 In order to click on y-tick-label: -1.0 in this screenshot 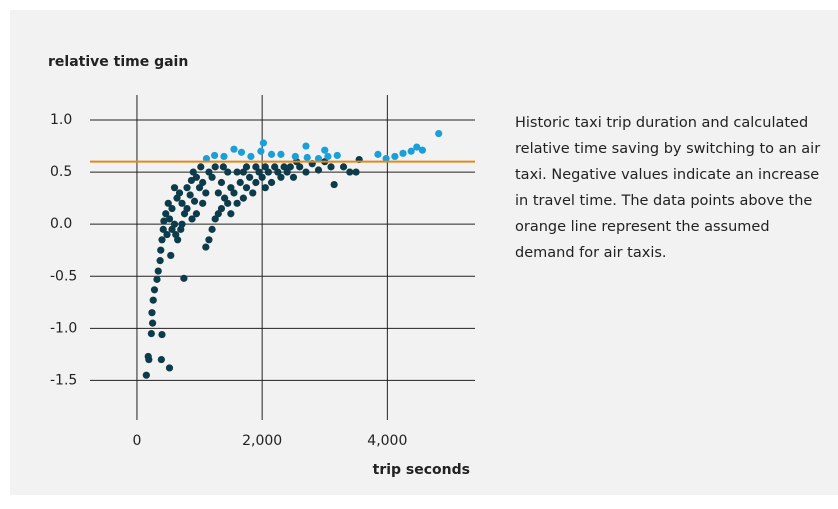, I will do `click(63, 328)`.